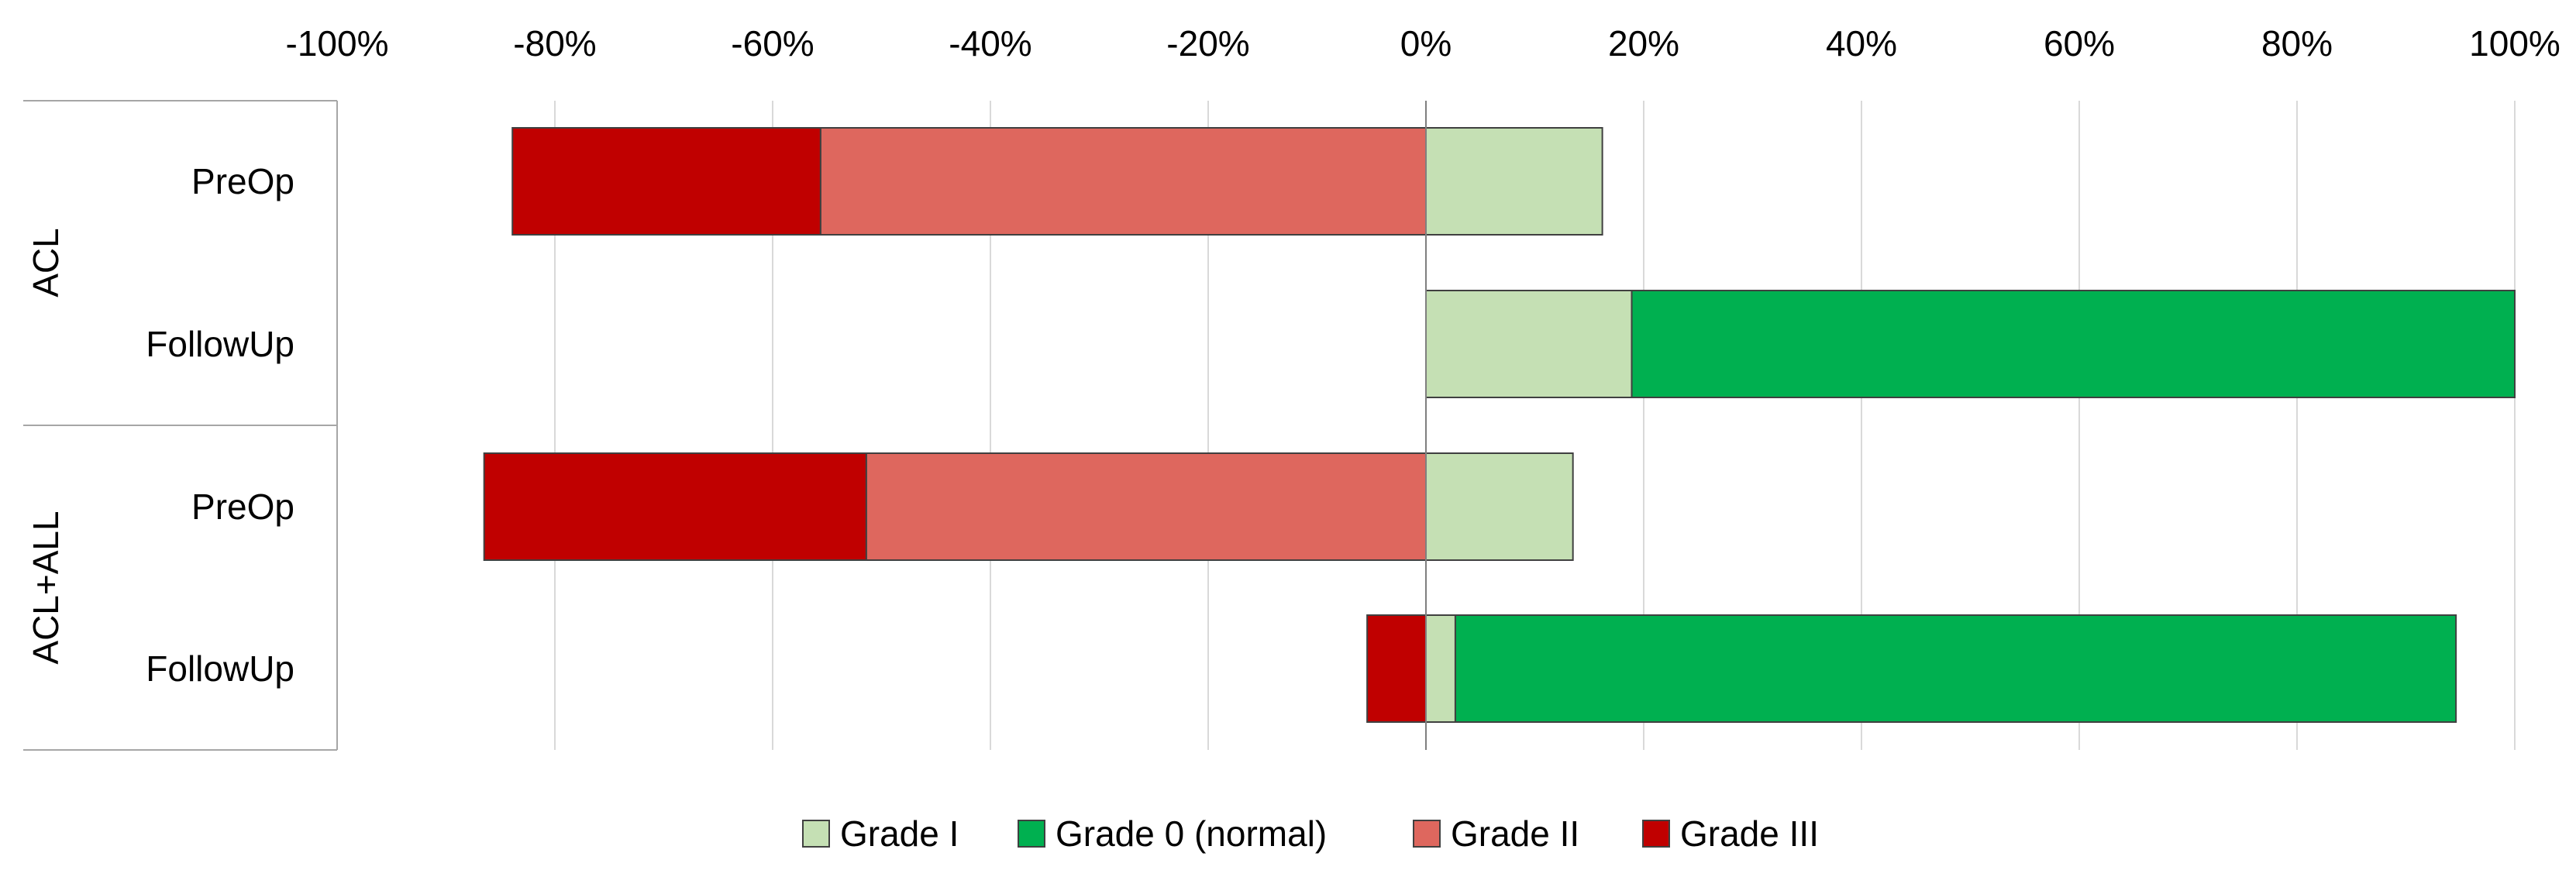 This screenshot has height=877, width=2576. I want to click on group-label: ACL+ALL, so click(46, 587).